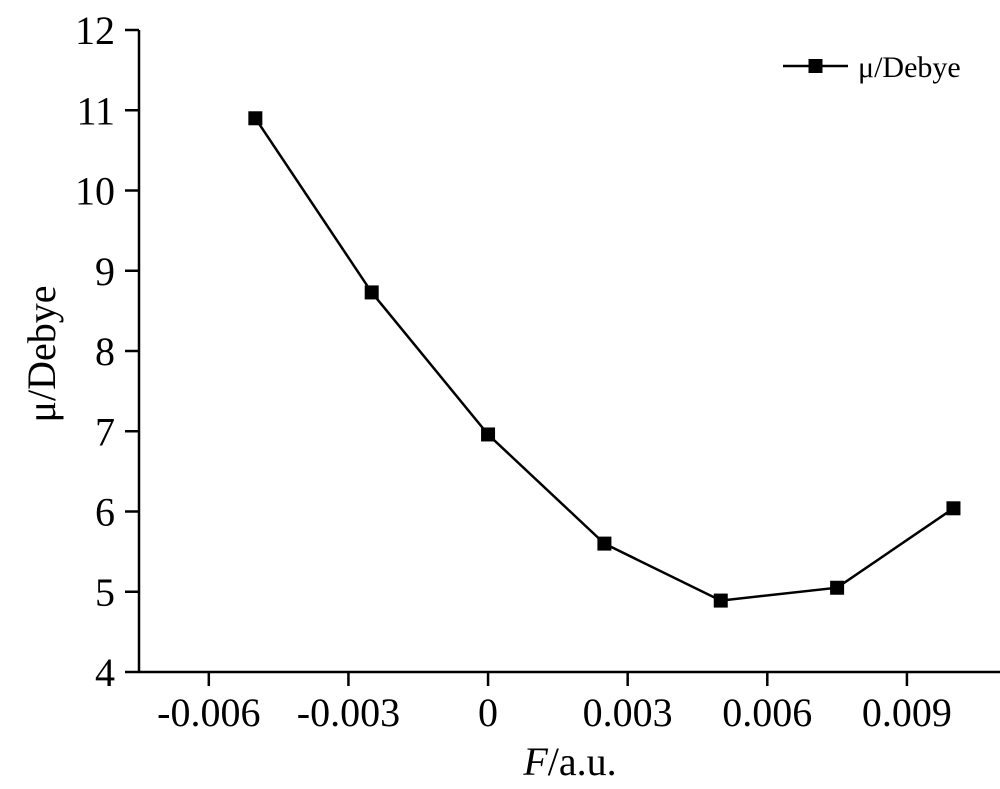 The width and height of the screenshot is (1000, 789). I want to click on y-tick-label: 8, so click(105, 351).